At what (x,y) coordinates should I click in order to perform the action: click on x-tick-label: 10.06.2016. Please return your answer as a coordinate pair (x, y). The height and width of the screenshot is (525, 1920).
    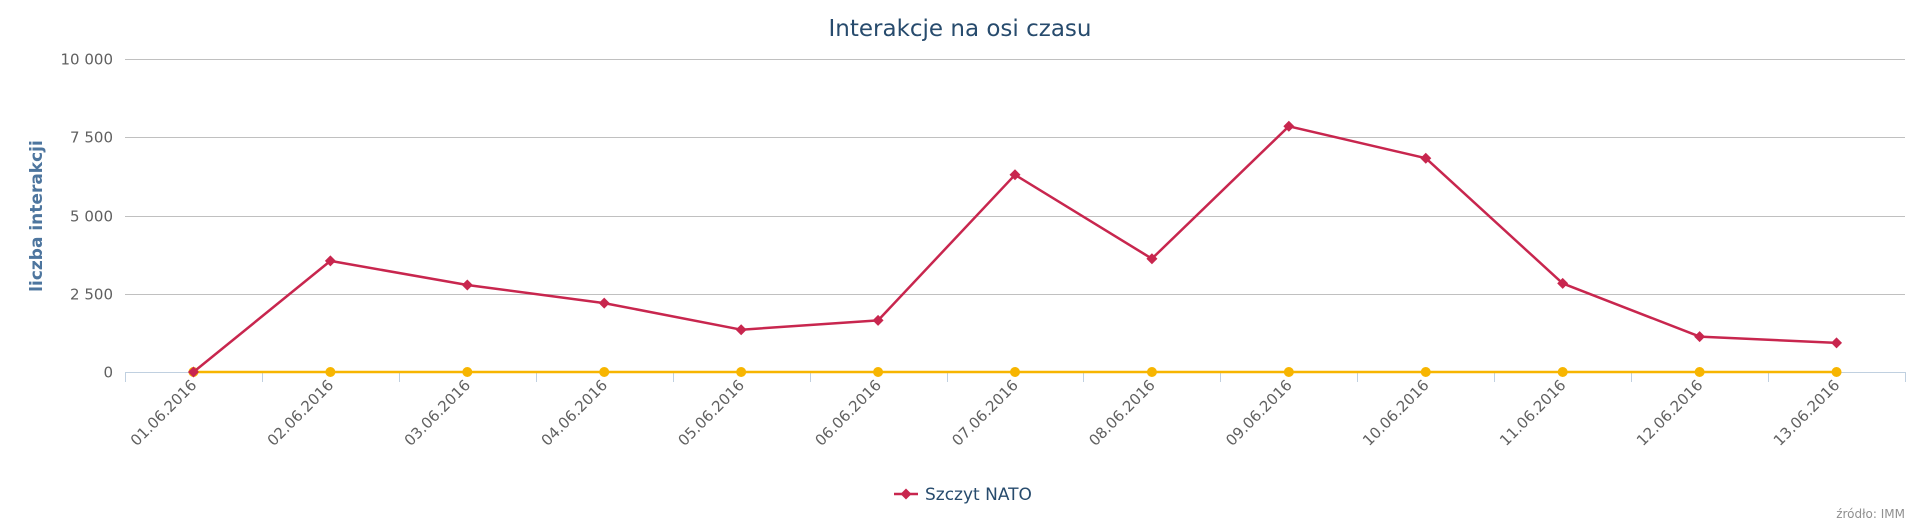
    Looking at the image, I should click on (1395, 412).